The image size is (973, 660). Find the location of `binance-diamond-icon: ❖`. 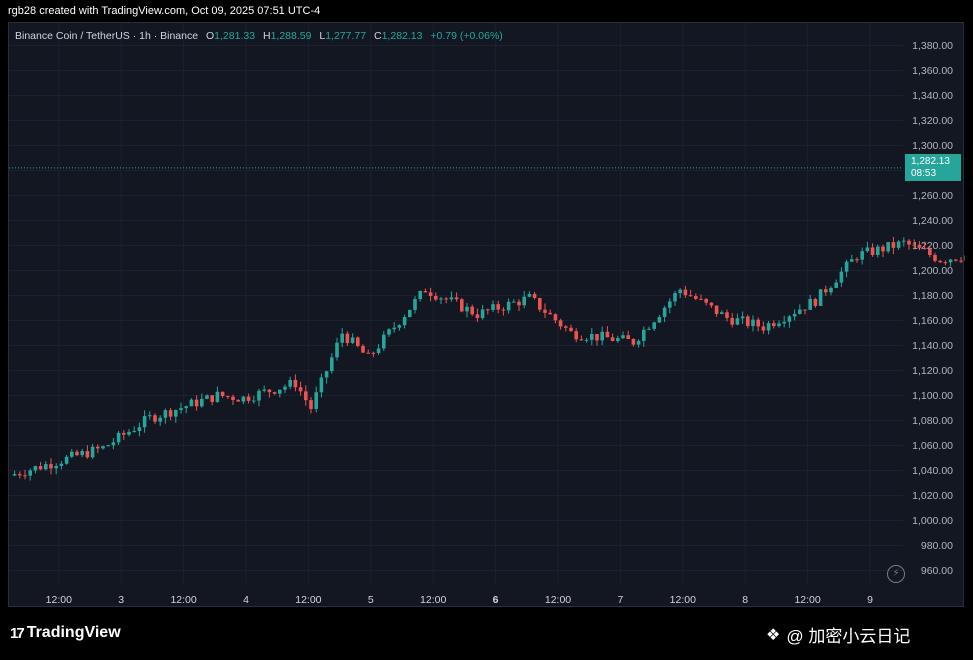

binance-diamond-icon: ❖ is located at coordinates (773, 635).